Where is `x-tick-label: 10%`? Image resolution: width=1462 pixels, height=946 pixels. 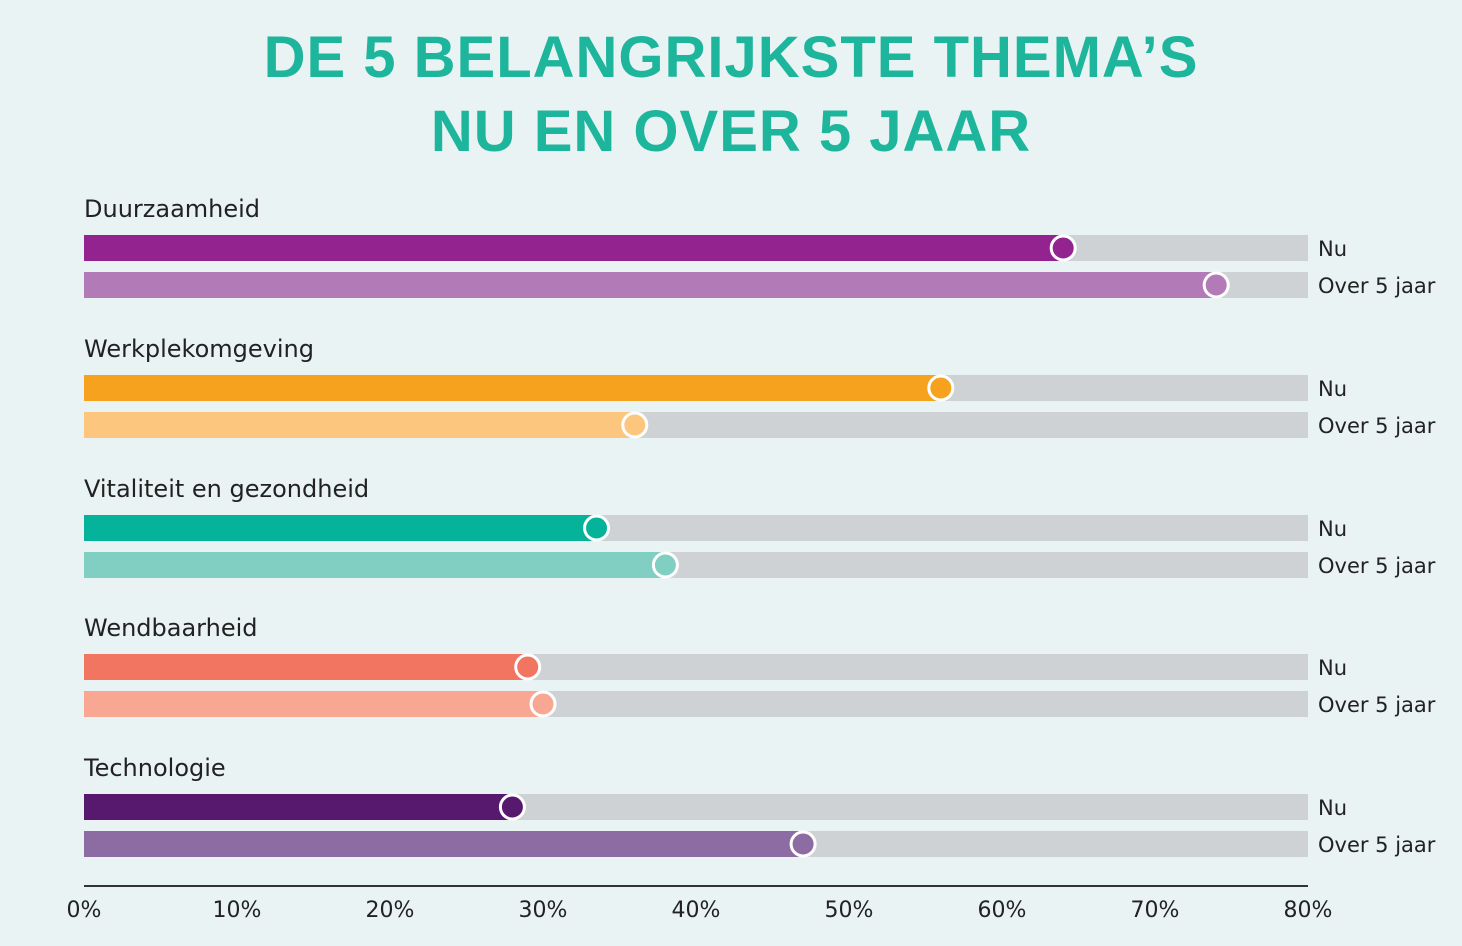 x-tick-label: 10% is located at coordinates (237, 910).